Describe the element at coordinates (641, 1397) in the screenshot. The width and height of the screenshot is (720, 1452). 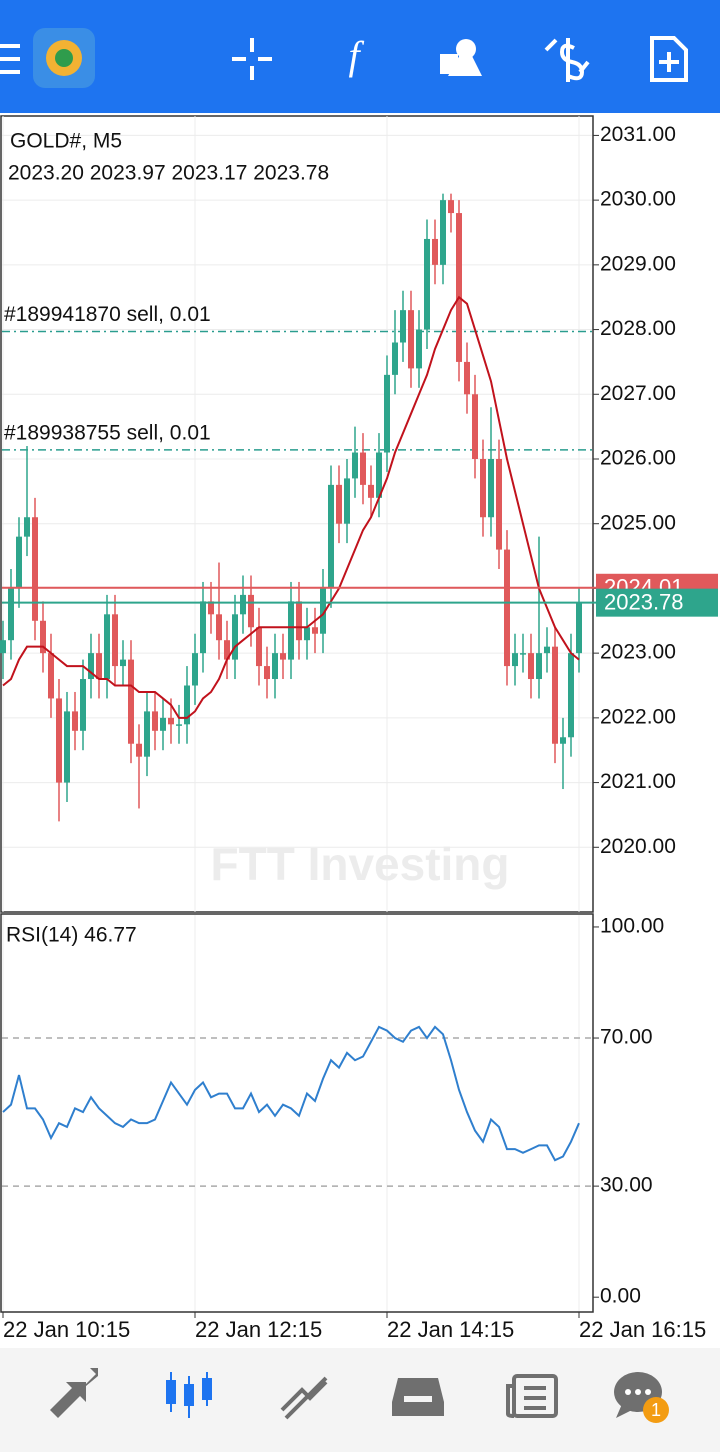
I see `messages-tab` at that location.